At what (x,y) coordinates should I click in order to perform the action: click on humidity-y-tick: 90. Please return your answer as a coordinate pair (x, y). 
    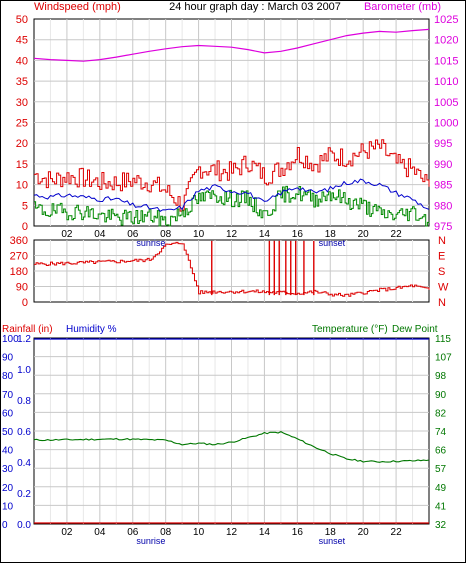
    Looking at the image, I should click on (8, 358).